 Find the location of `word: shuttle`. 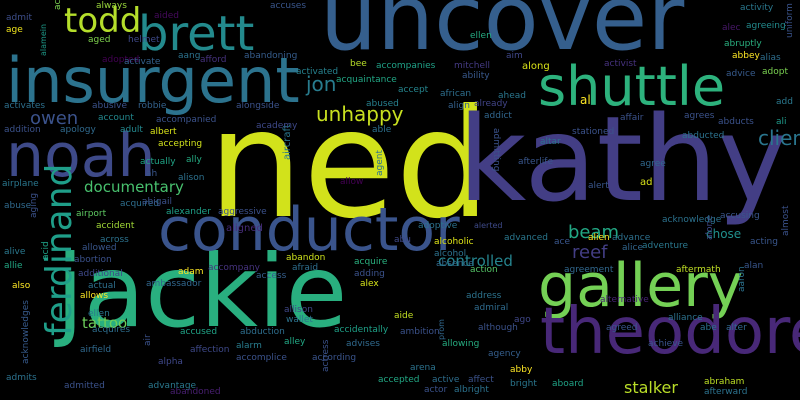

word: shuttle is located at coordinates (632, 86).